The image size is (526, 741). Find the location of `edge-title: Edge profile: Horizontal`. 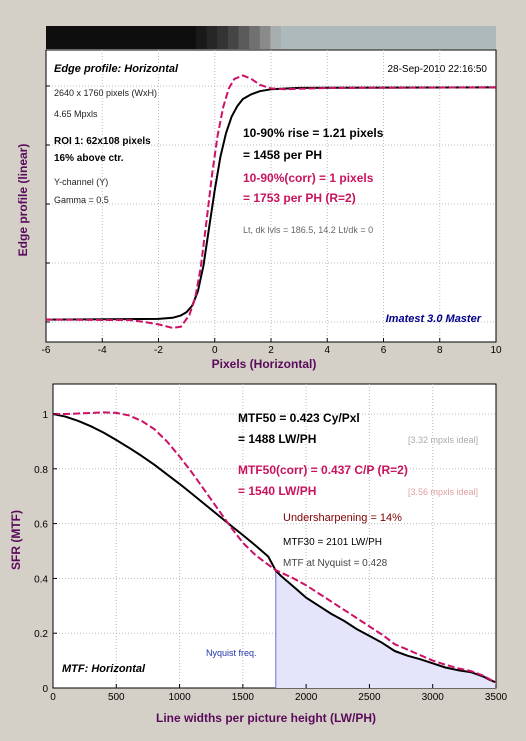

edge-title: Edge profile: Horizontal is located at coordinates (116, 69).